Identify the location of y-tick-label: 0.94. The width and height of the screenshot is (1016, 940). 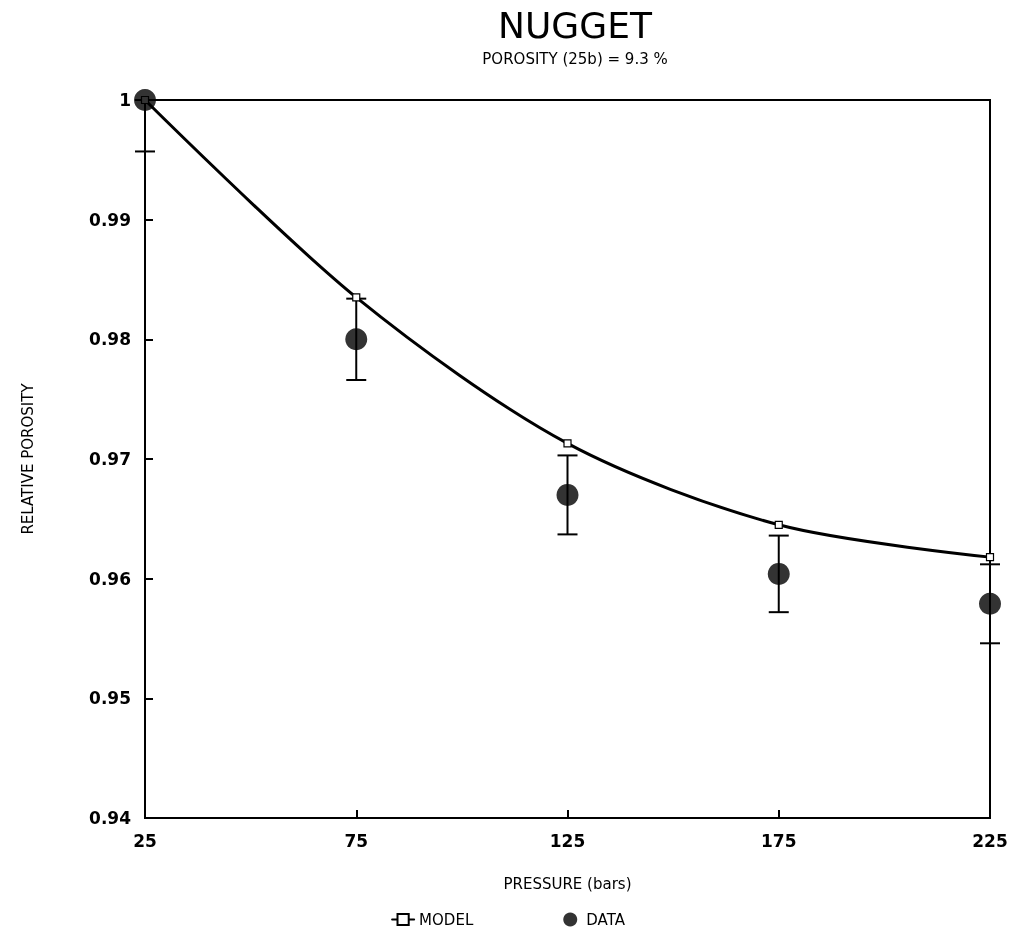
(110, 818).